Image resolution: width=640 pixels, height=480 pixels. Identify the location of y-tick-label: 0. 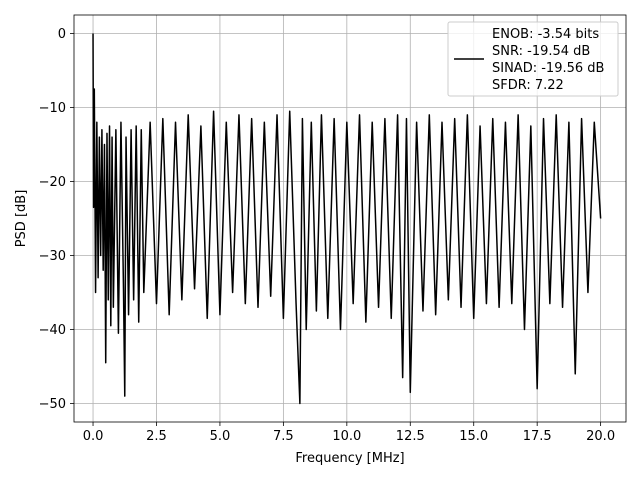
(62, 34).